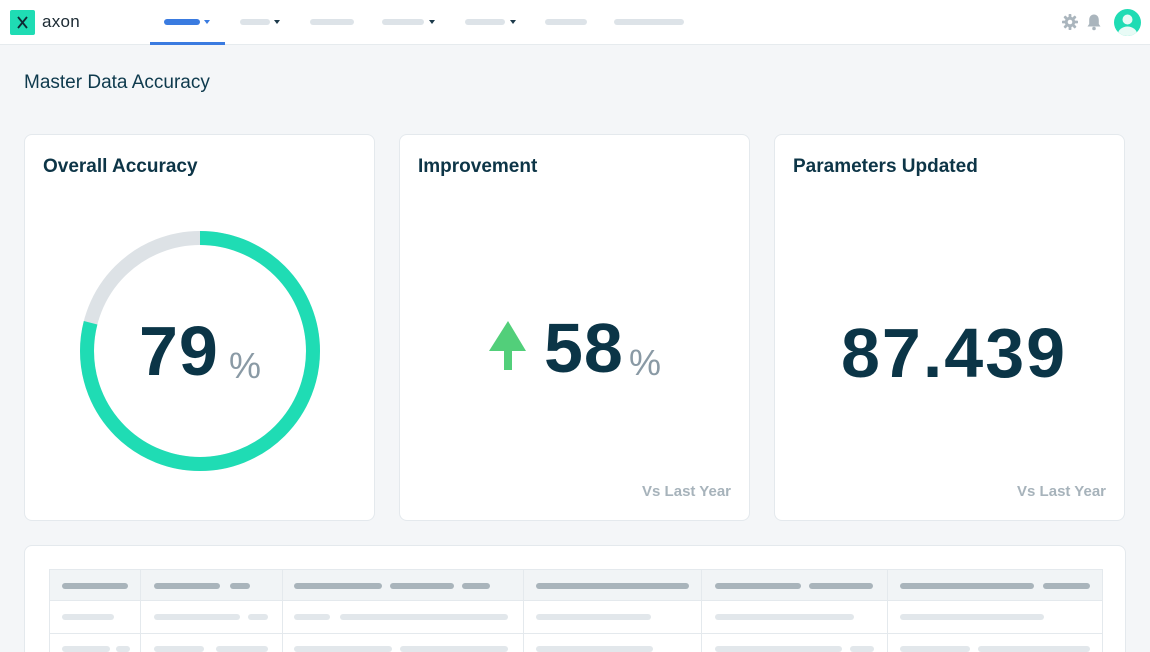 This screenshot has height=652, width=1150. I want to click on bell-icon, so click(1094, 22).